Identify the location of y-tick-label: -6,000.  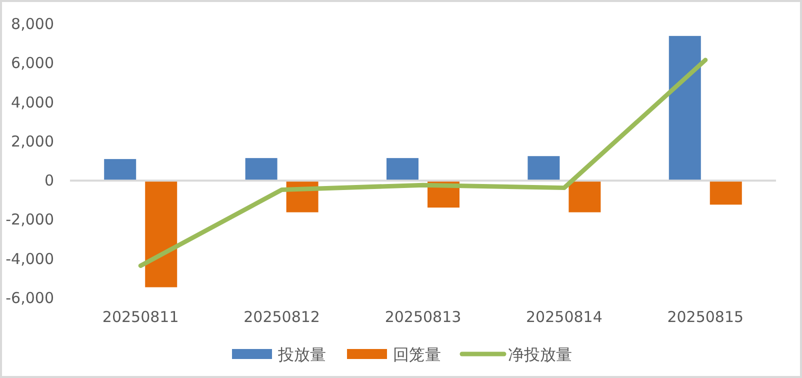
(30, 298).